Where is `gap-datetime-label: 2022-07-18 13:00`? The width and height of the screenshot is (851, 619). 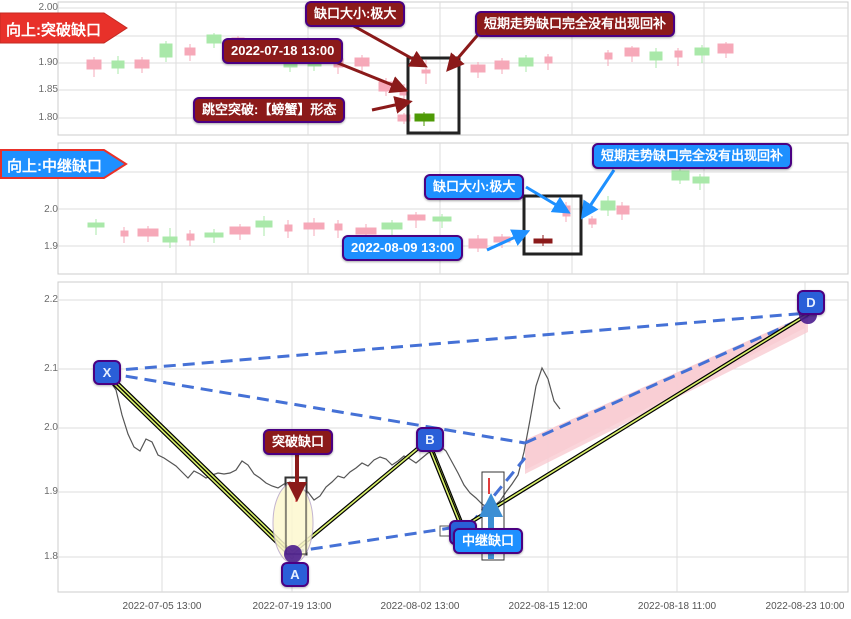 gap-datetime-label: 2022-07-18 13:00 is located at coordinates (283, 51).